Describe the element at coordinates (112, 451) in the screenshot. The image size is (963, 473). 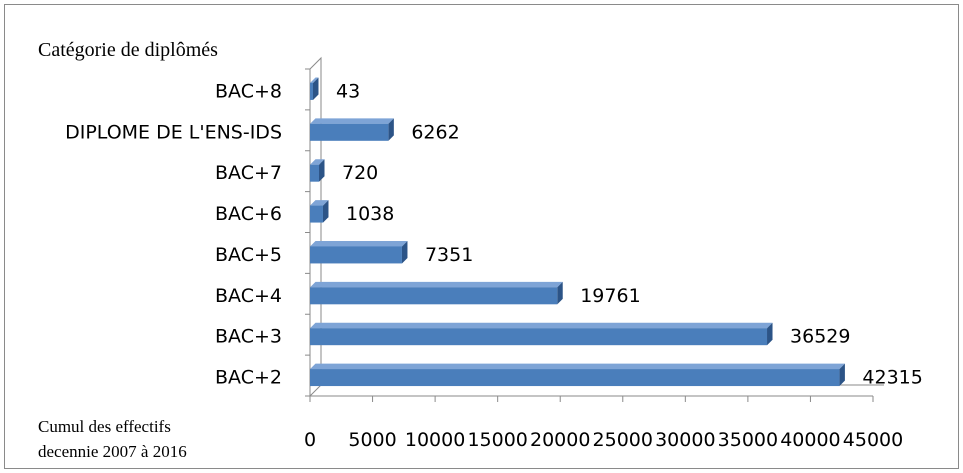
I see `x-axis-title-line-2: decennie 2007 à 2016` at that location.